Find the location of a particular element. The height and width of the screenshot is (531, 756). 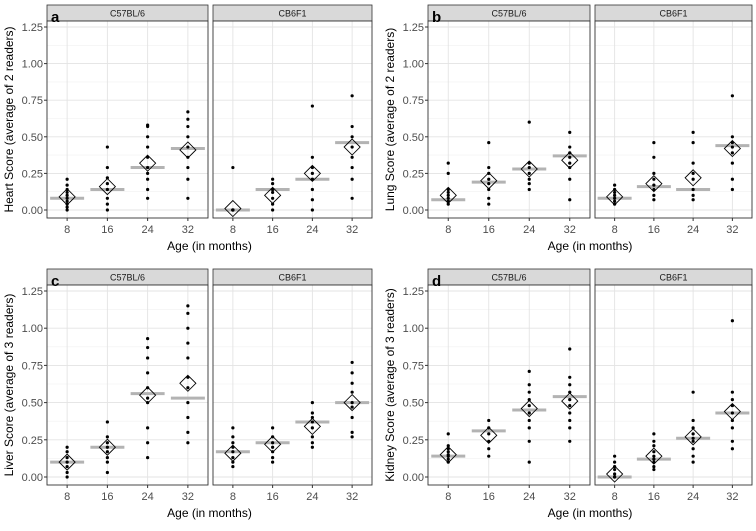

y-tick-label: 0.25 is located at coordinates (32, 174).